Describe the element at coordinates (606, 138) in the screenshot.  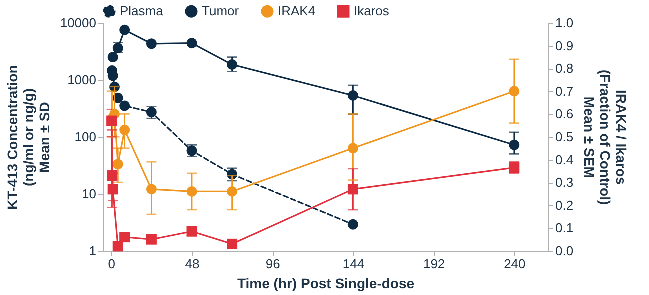
I see `y2-axis-title: IRAK4 / Ikaros (Fraction of Control) Mean ± SEM` at that location.